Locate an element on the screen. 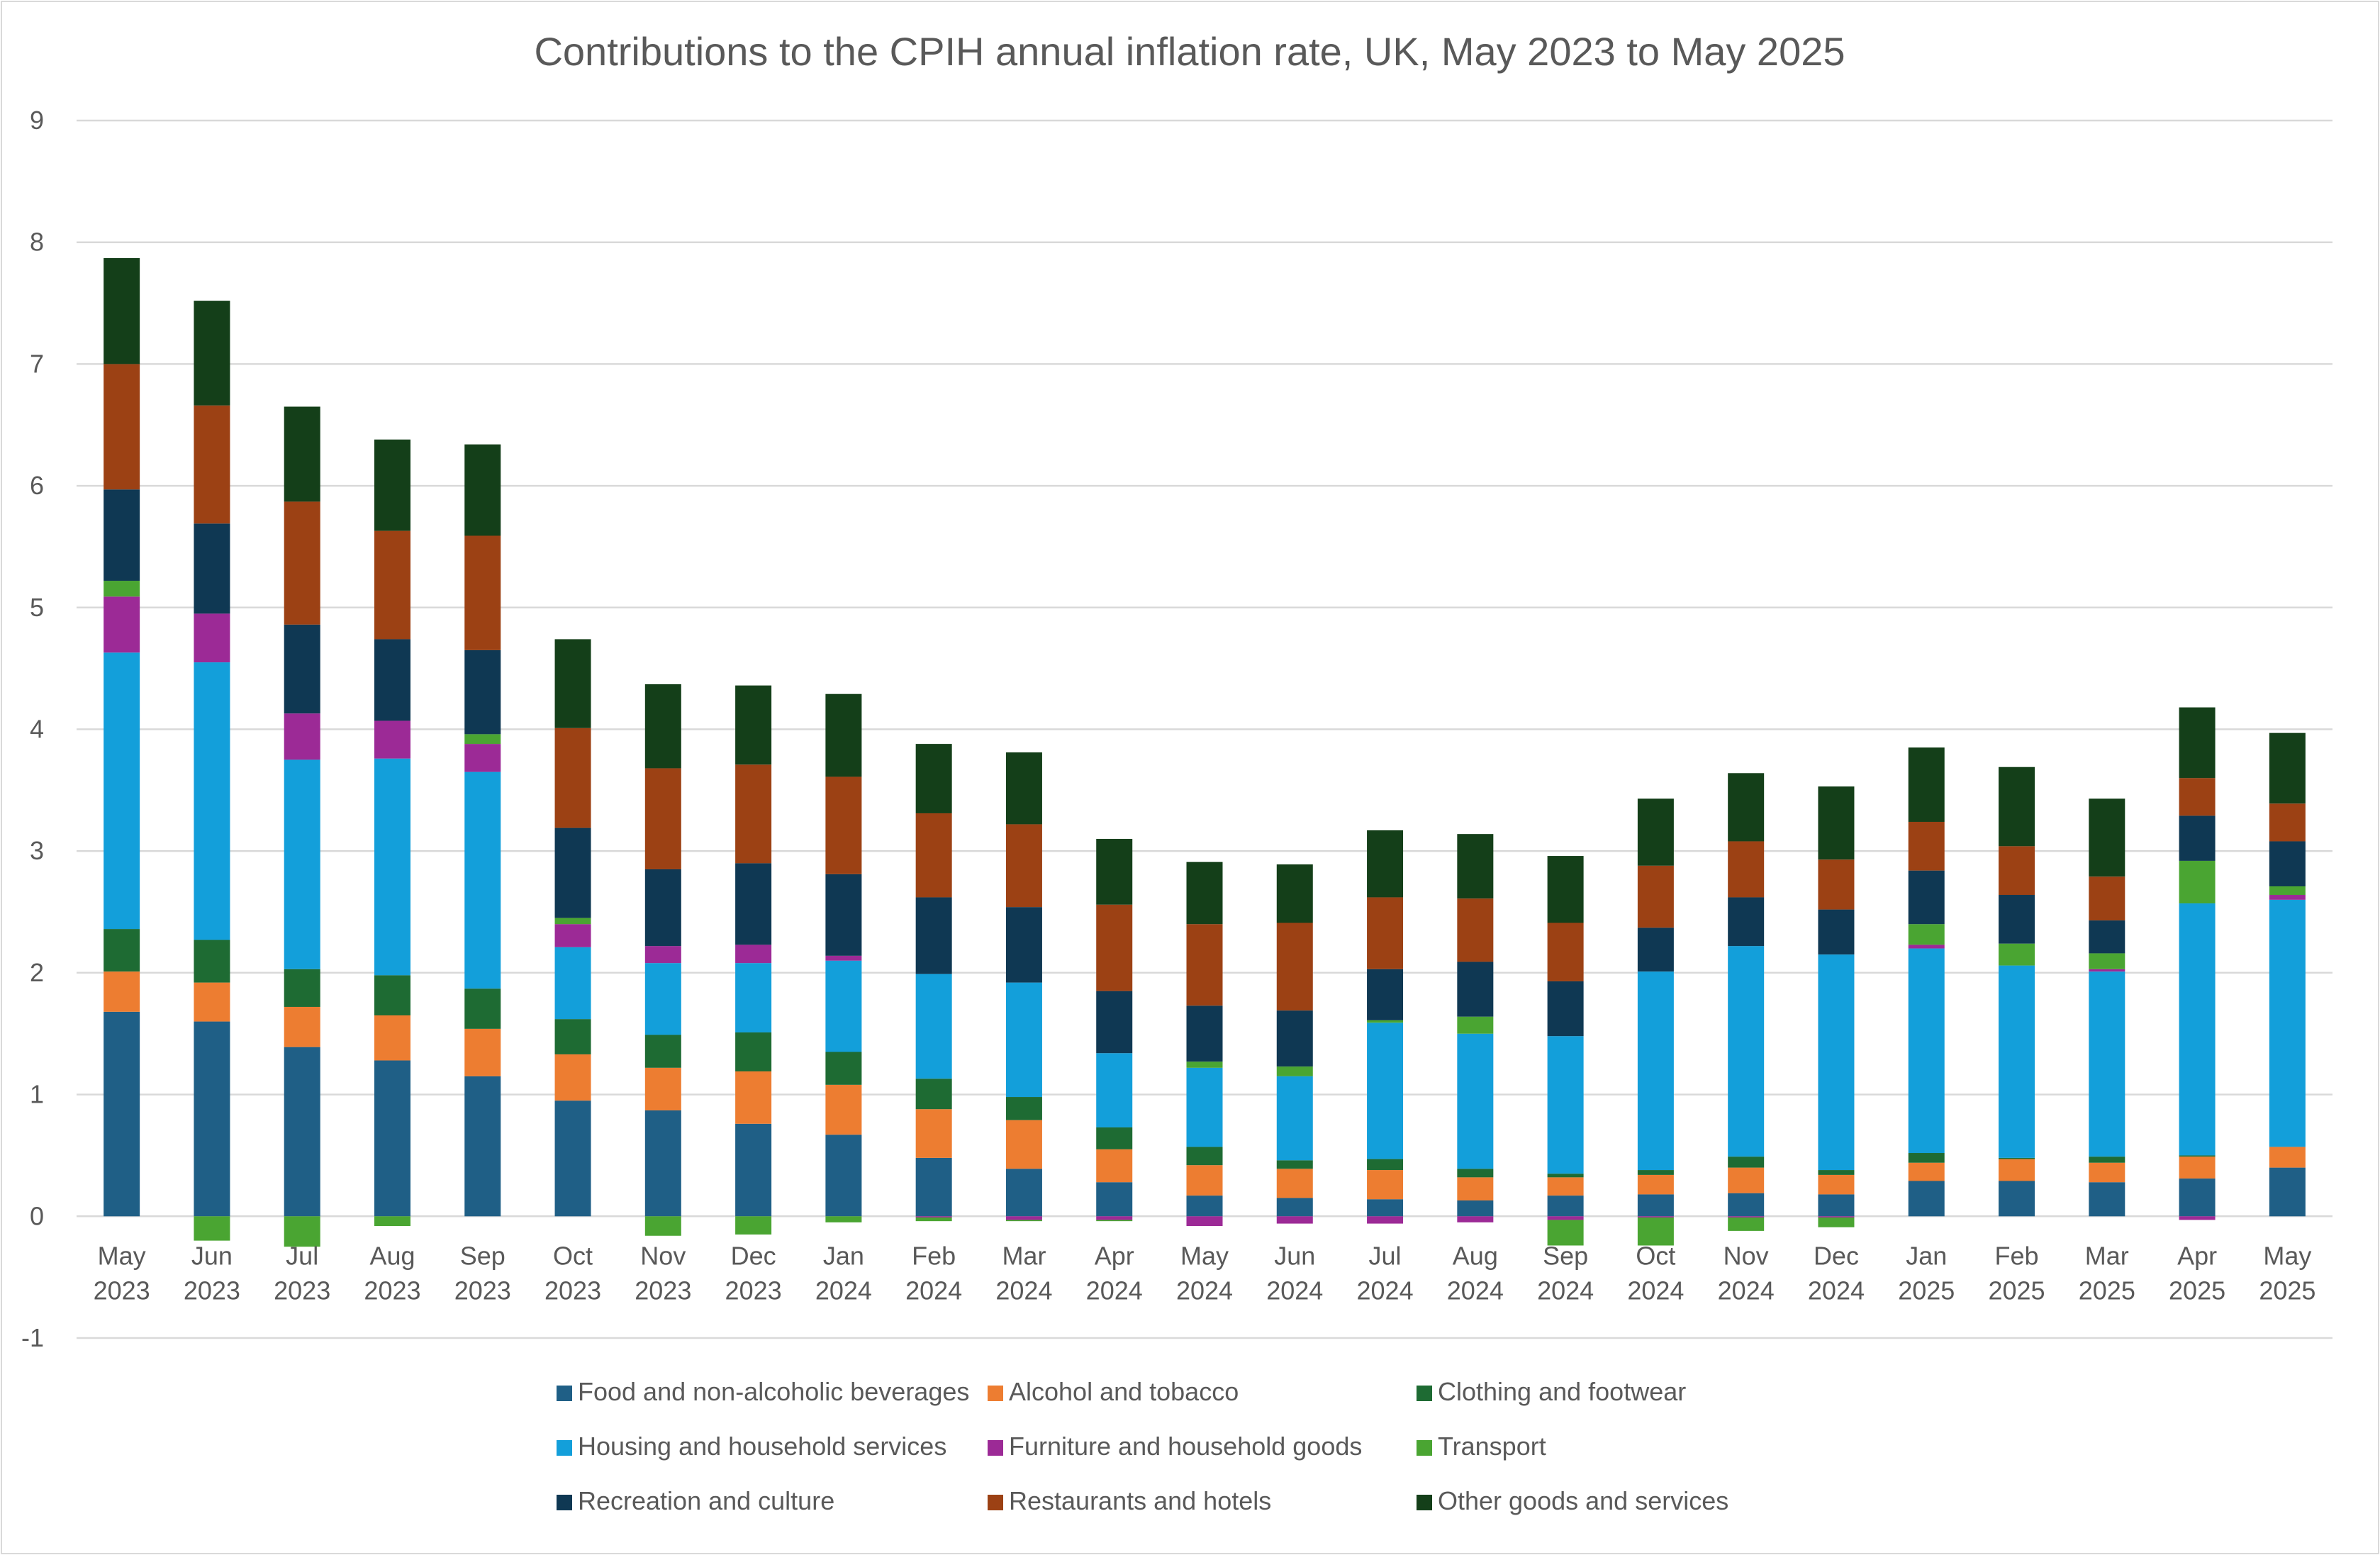 The height and width of the screenshot is (1555, 2380). x-tick-label: May is located at coordinates (122, 1255).